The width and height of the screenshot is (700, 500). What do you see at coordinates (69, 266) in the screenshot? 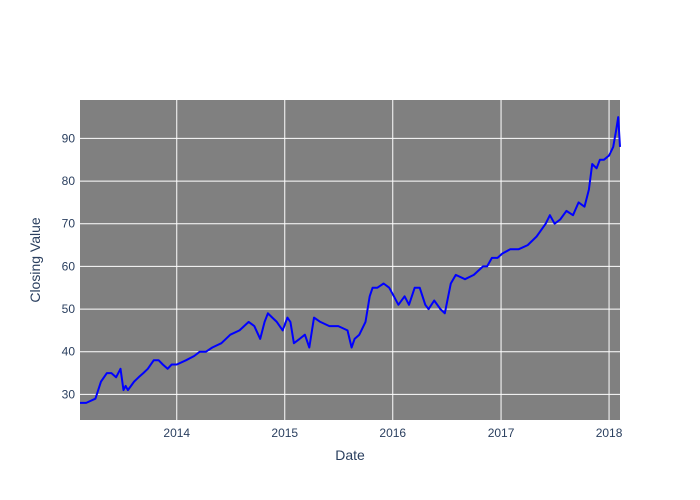
I see `y-tick-label: 60` at bounding box center [69, 266].